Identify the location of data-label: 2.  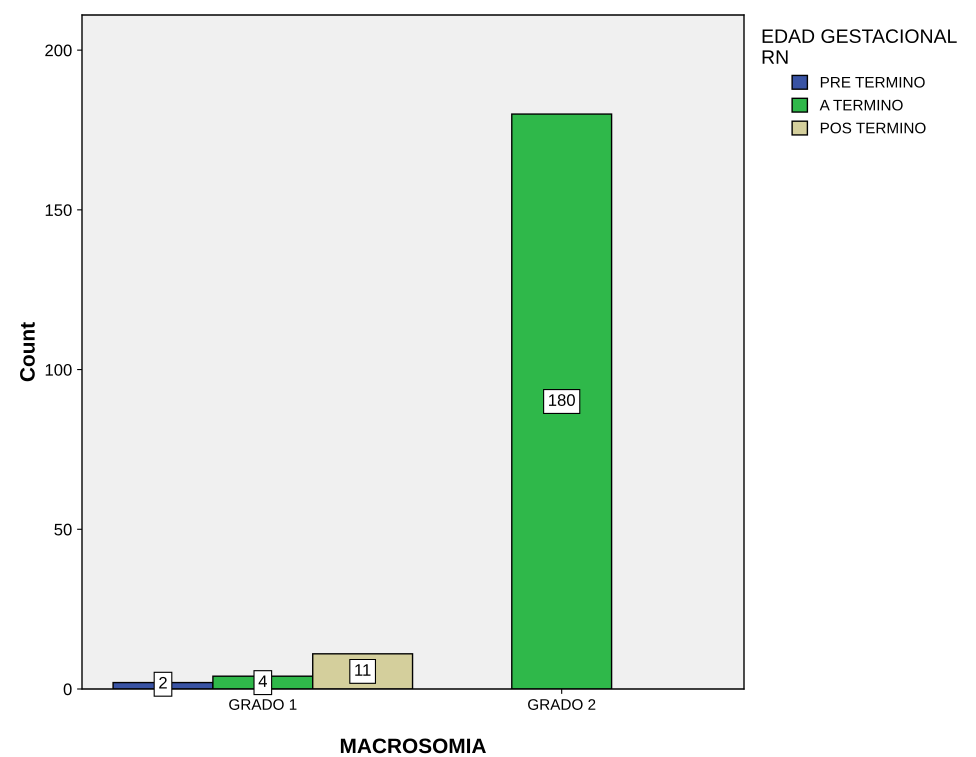
(163, 682).